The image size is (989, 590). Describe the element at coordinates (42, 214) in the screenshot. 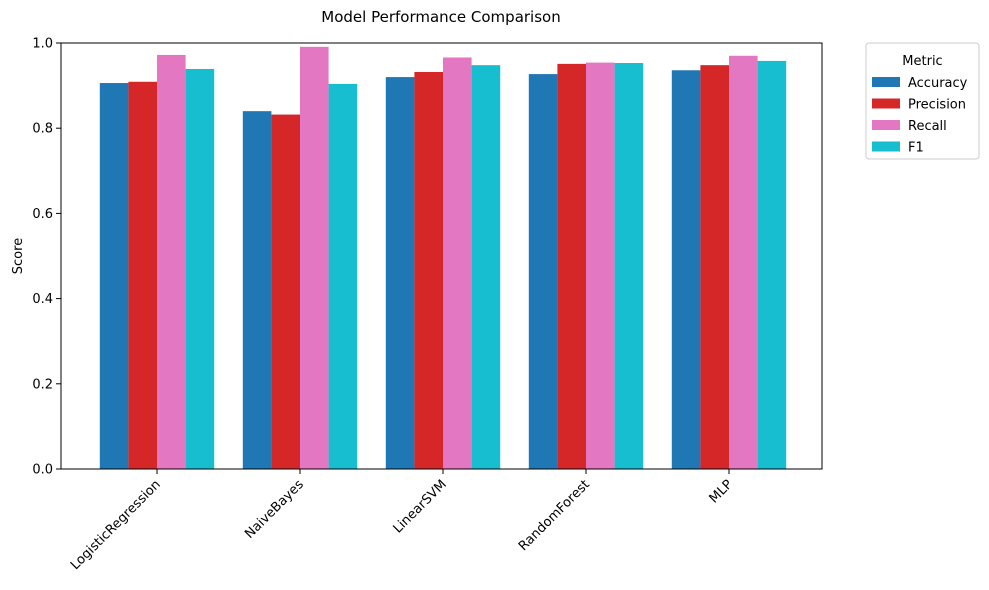

I see `y-tick-label: 0.6` at that location.